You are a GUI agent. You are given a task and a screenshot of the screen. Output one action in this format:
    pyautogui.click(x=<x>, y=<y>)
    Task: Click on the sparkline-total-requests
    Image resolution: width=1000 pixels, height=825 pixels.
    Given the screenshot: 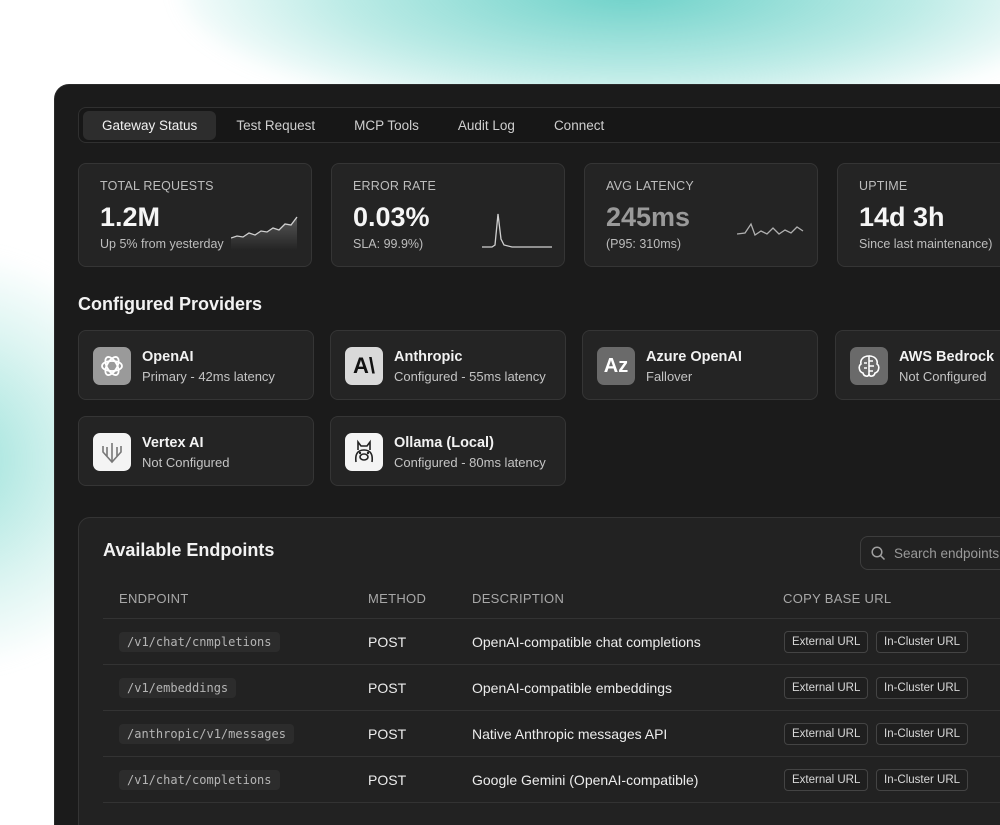 What is the action you would take?
    pyautogui.click(x=264, y=233)
    